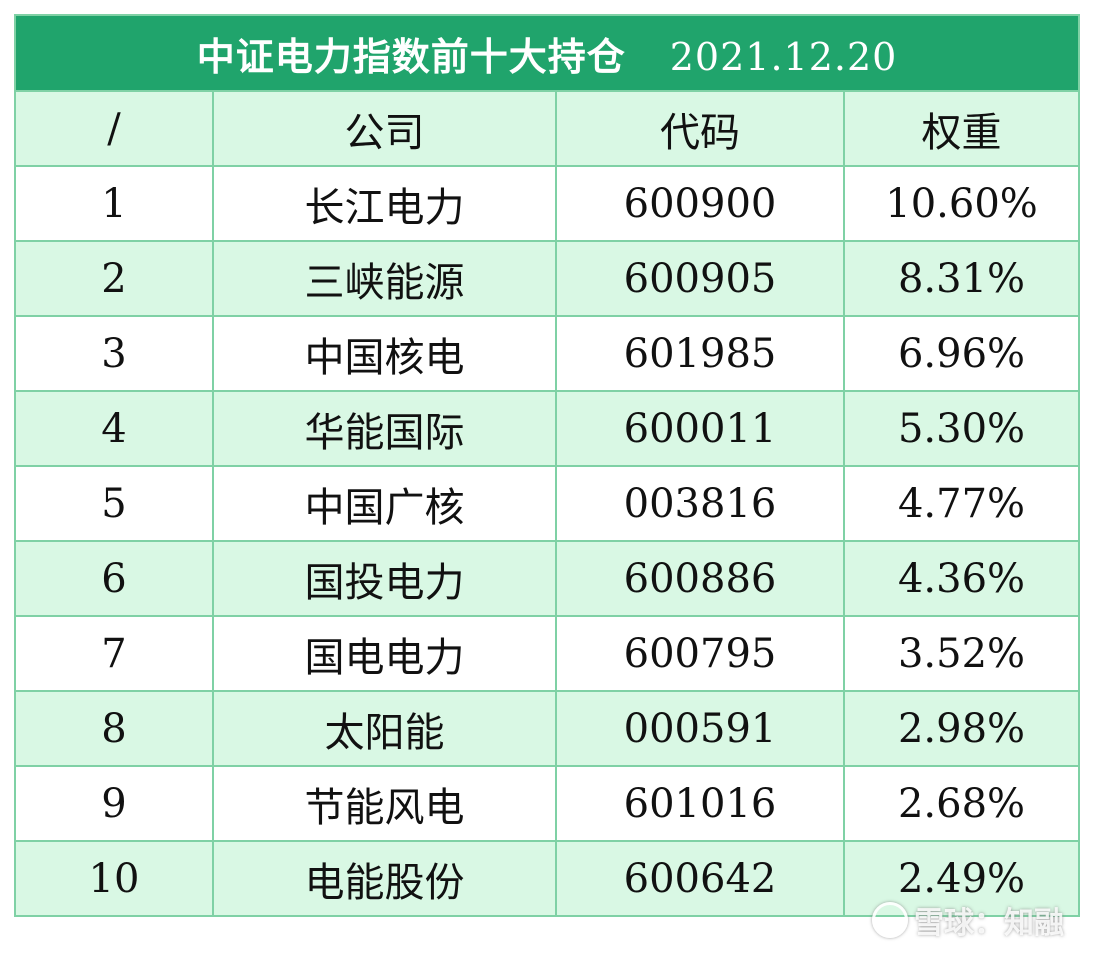 This screenshot has height=954, width=1094. I want to click on cell-rank: 6, so click(114, 578).